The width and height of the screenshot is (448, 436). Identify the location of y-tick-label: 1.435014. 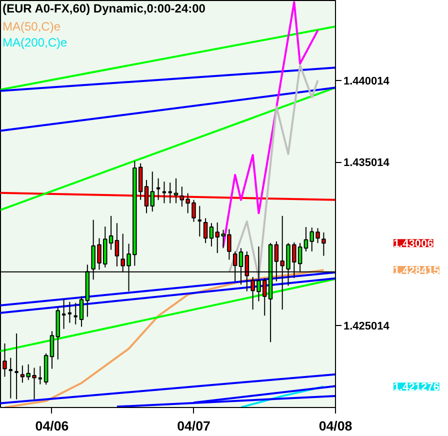
(367, 163).